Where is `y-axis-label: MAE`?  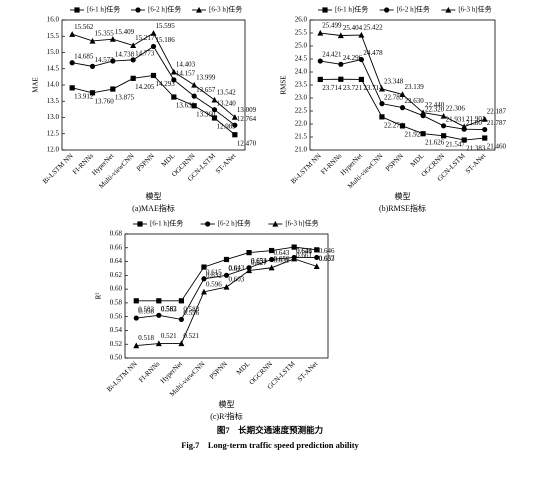 y-axis-label: MAE is located at coordinates (36, 85).